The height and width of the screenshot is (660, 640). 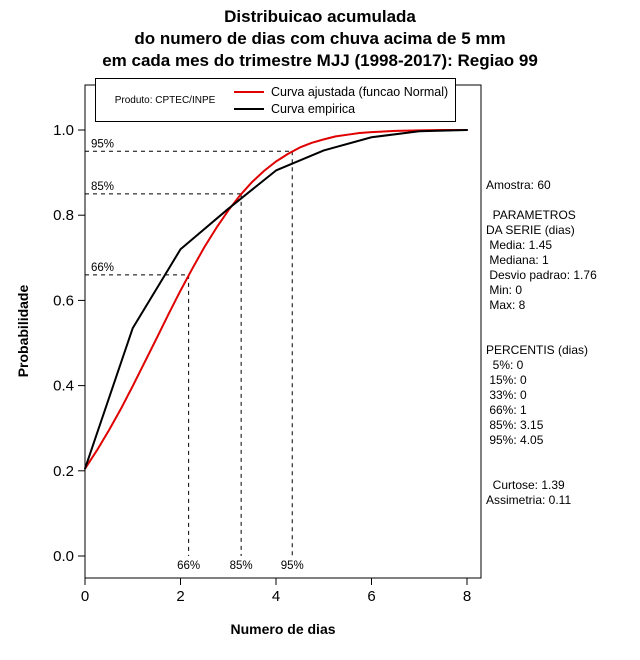 What do you see at coordinates (63, 471) in the screenshot?
I see `y-tick-label: 0.2` at bounding box center [63, 471].